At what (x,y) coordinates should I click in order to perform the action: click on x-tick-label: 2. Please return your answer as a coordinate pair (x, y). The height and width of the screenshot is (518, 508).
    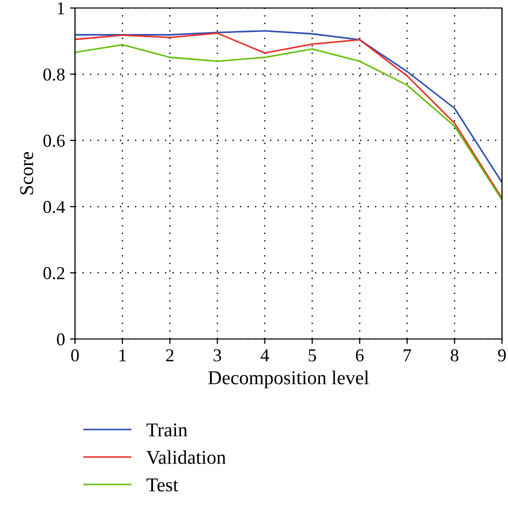
    Looking at the image, I should click on (170, 355).